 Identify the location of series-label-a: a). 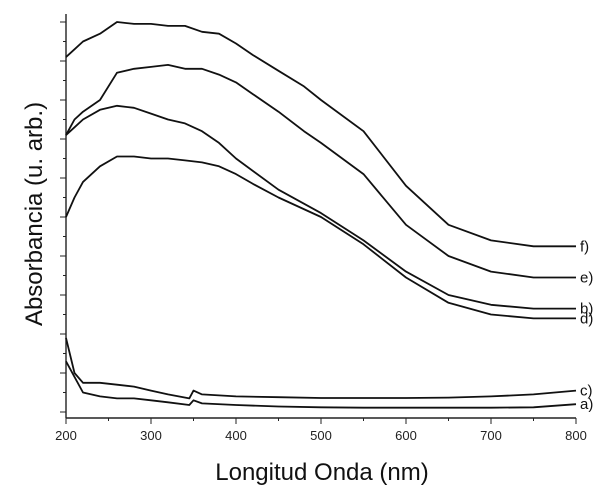
(586, 404).